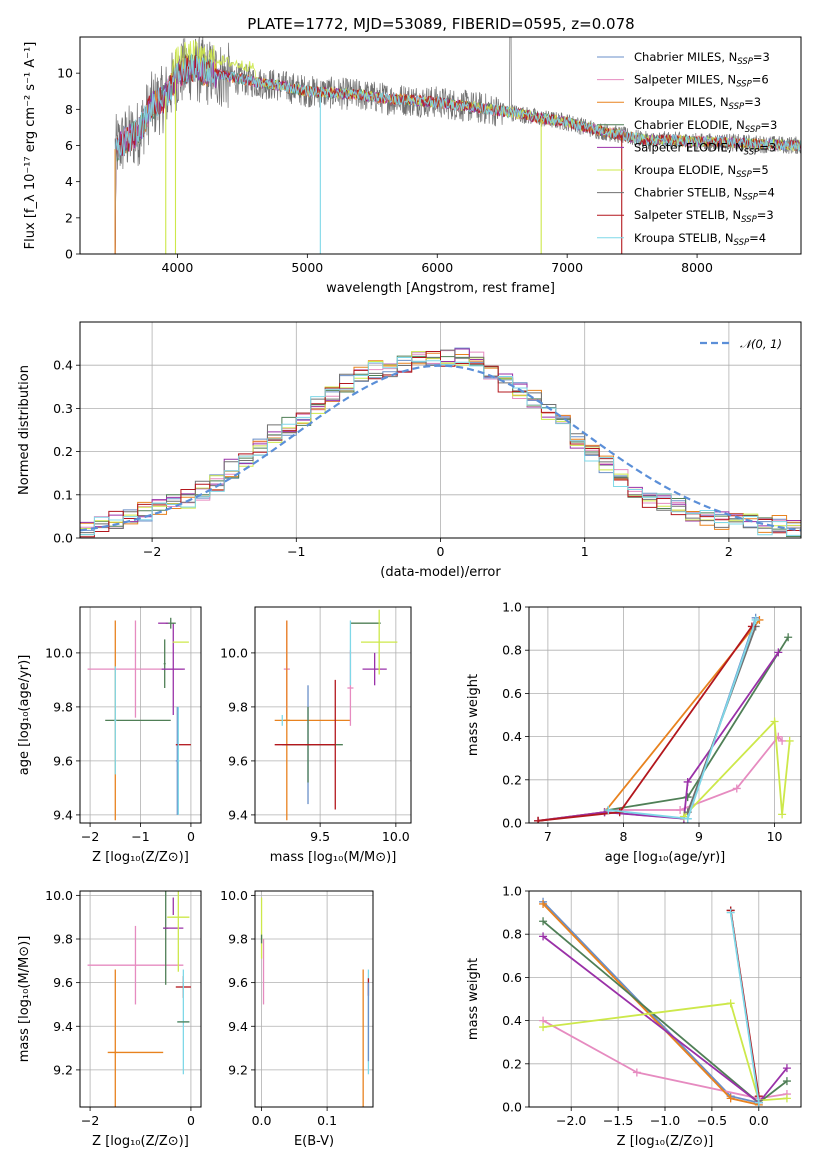  Describe the element at coordinates (585, 551) in the screenshot. I see `x-tick-label: 1` at that location.